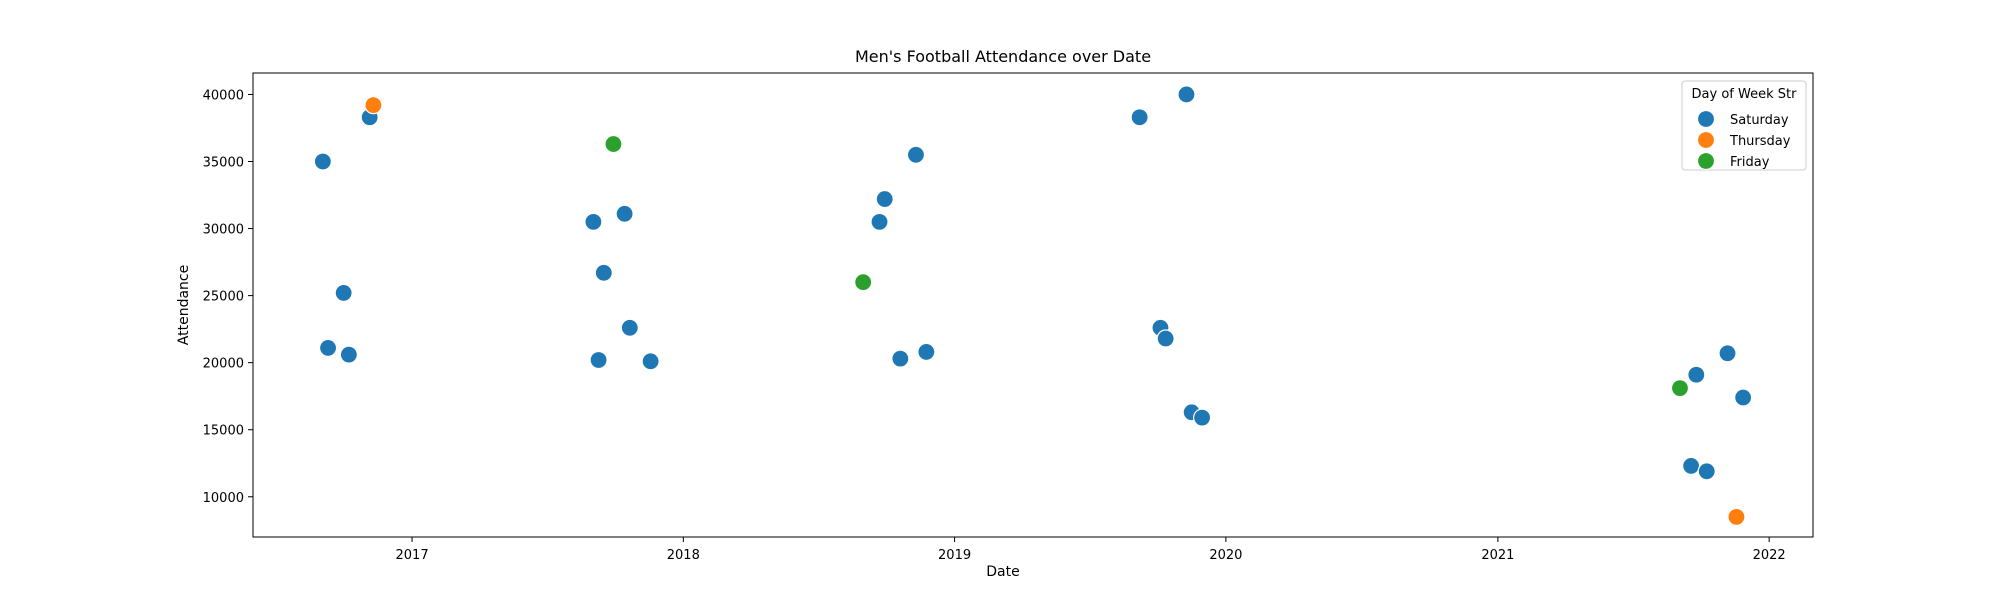 This screenshot has height=600, width=2000. Describe the element at coordinates (1497, 555) in the screenshot. I see `x-tick-label: 2021` at that location.